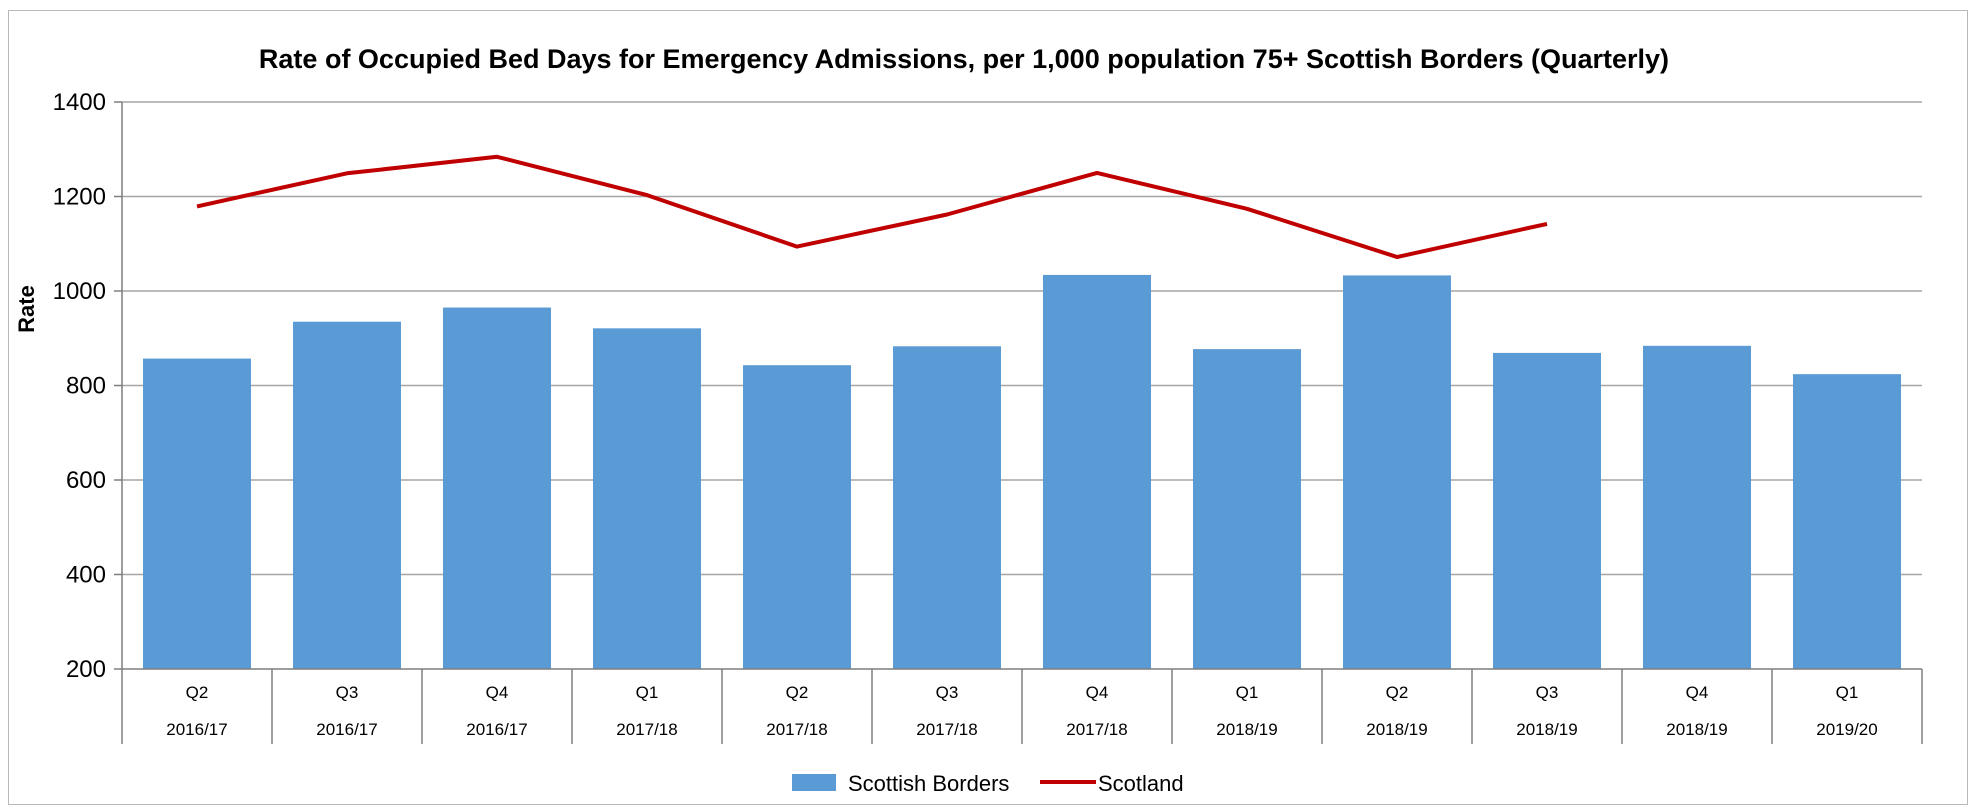 Image resolution: width=1975 pixels, height=808 pixels. Describe the element at coordinates (86, 480) in the screenshot. I see `y-tick-label: 600` at that location.